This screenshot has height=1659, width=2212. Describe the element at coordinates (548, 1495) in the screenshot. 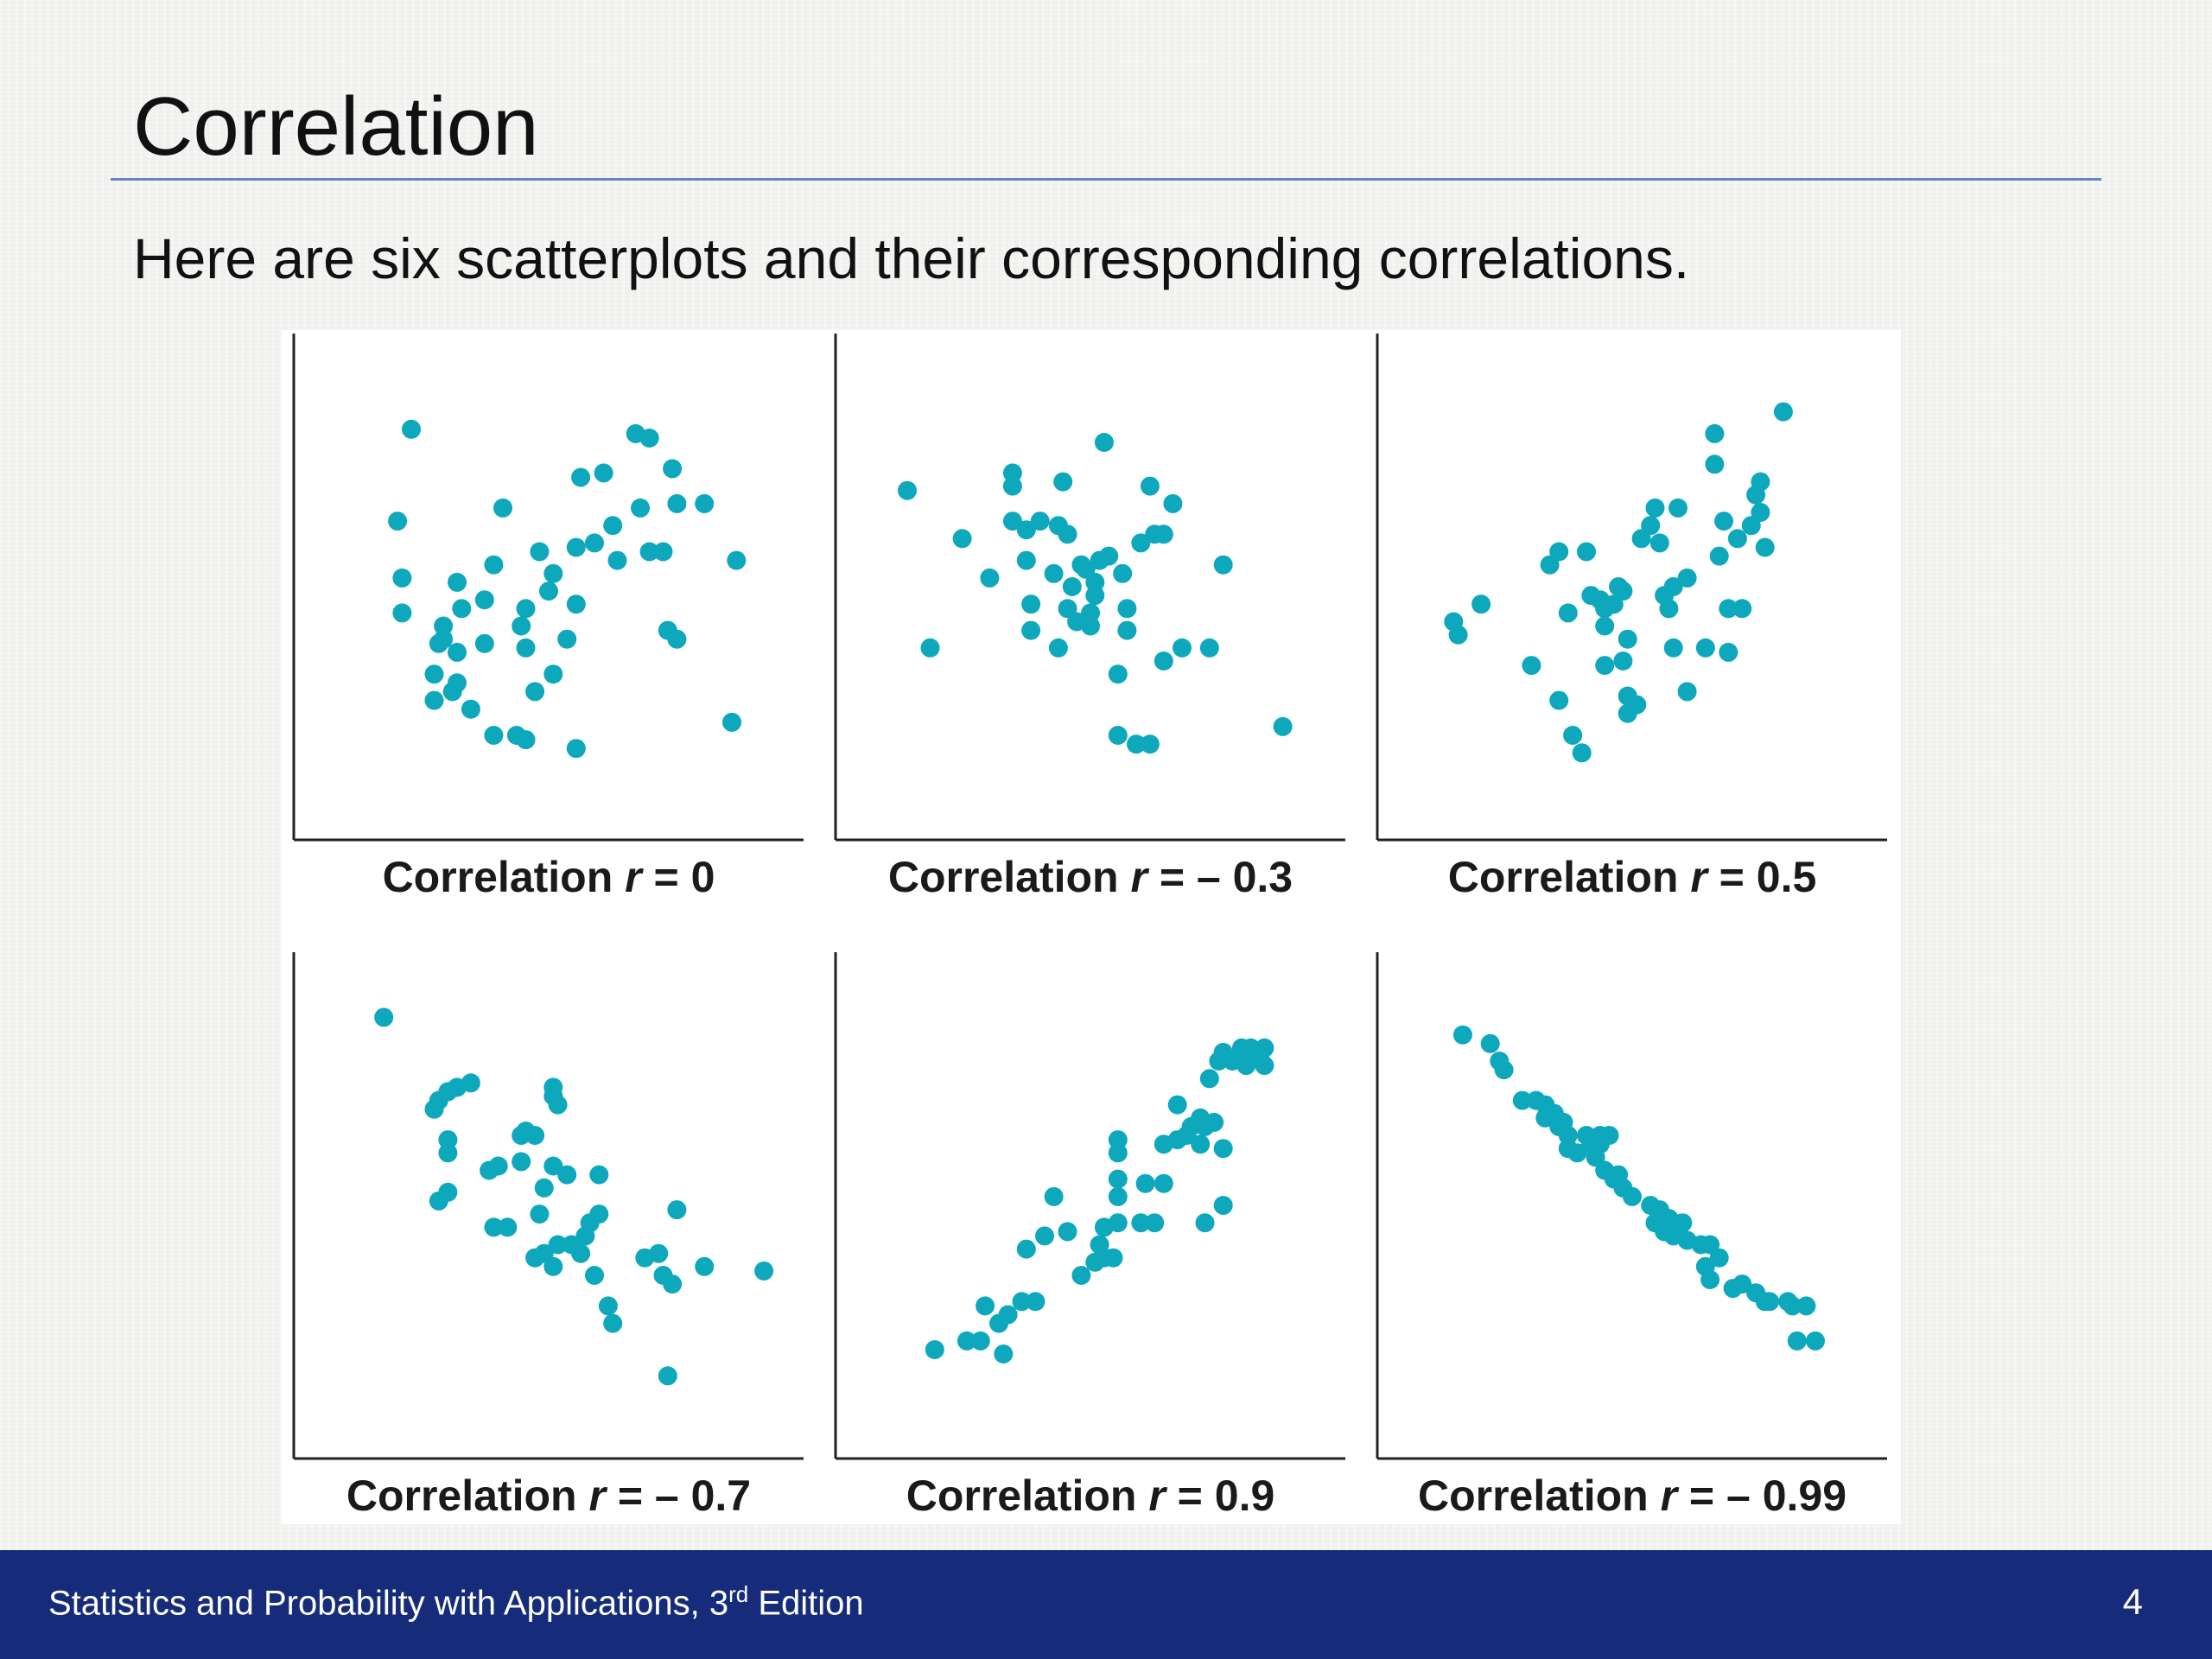

I see `correlation-caption: Correlation r = – 0.7` at that location.